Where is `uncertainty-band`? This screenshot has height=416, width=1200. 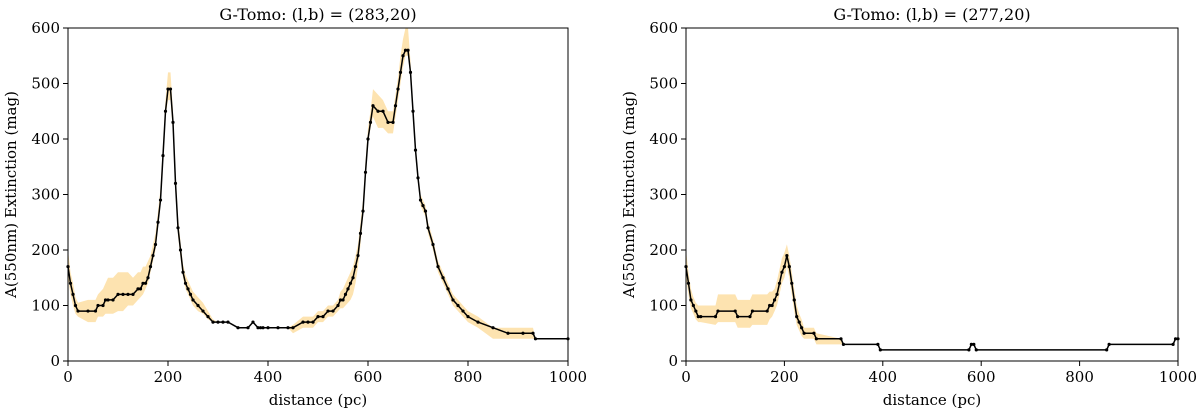 uncertainty-band is located at coordinates (932, 297).